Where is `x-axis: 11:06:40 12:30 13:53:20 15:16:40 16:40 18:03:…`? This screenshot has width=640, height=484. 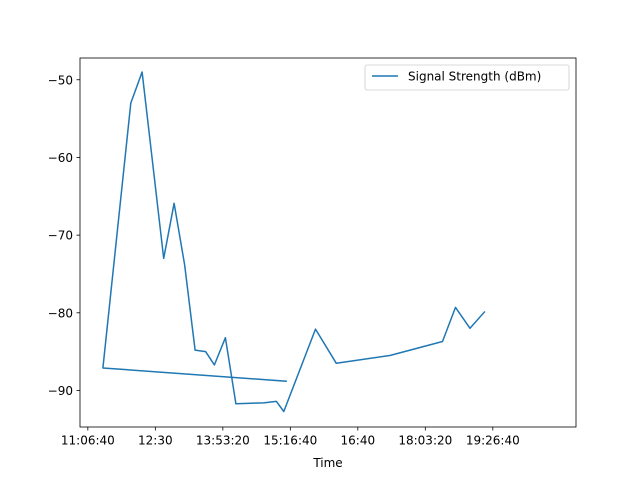 x-axis: 11:06:40 12:30 13:53:20 15:16:40 16:40 18:03:… is located at coordinates (290, 437).